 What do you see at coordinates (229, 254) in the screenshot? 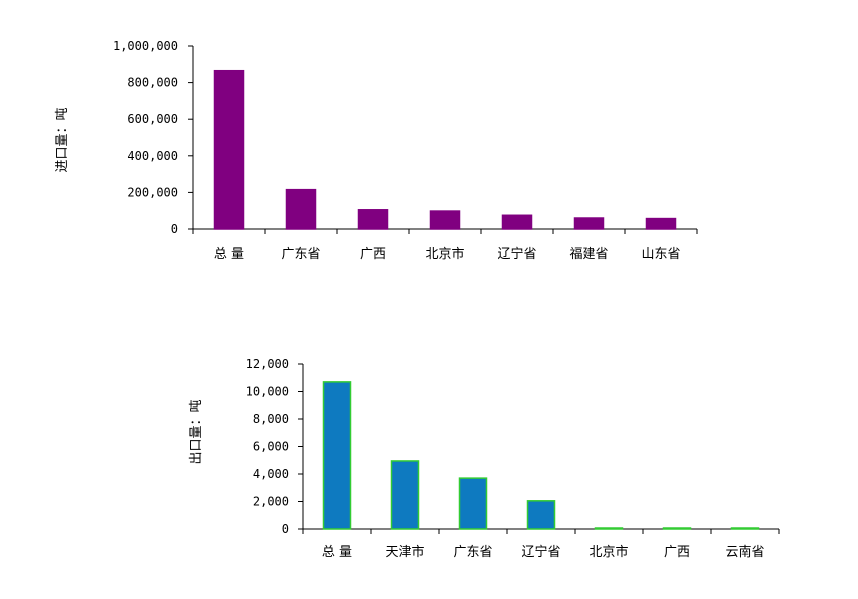
I see `import-category-label: 总 量` at bounding box center [229, 254].